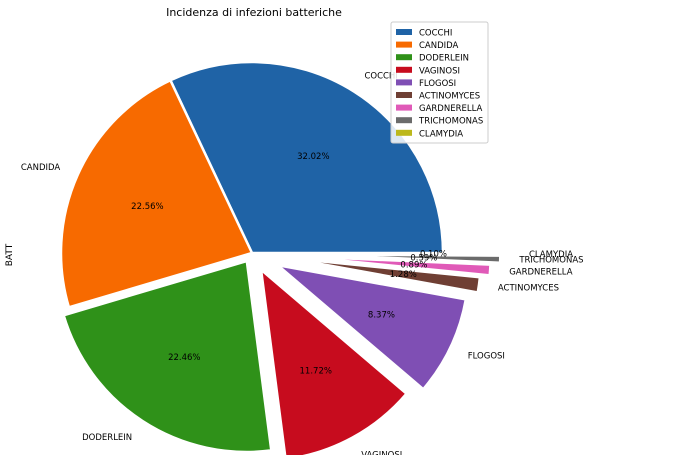  What do you see at coordinates (451, 109) in the screenshot?
I see `legend-label-gardnerella: GARDNERELLA` at bounding box center [451, 109].